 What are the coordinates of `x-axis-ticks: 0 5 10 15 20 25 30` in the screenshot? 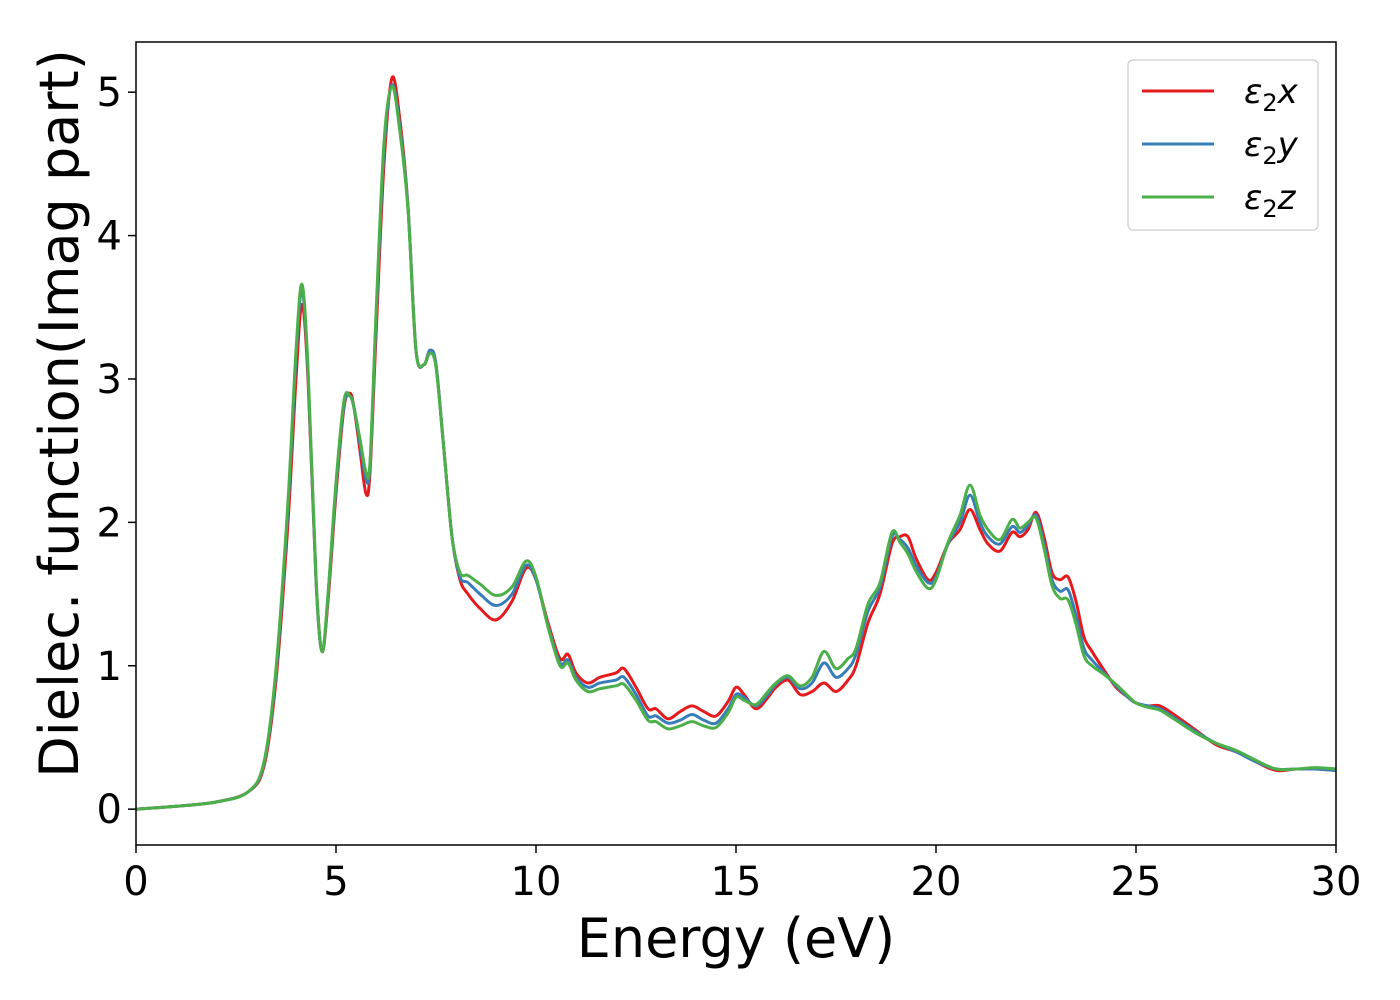 It's located at (742, 875).